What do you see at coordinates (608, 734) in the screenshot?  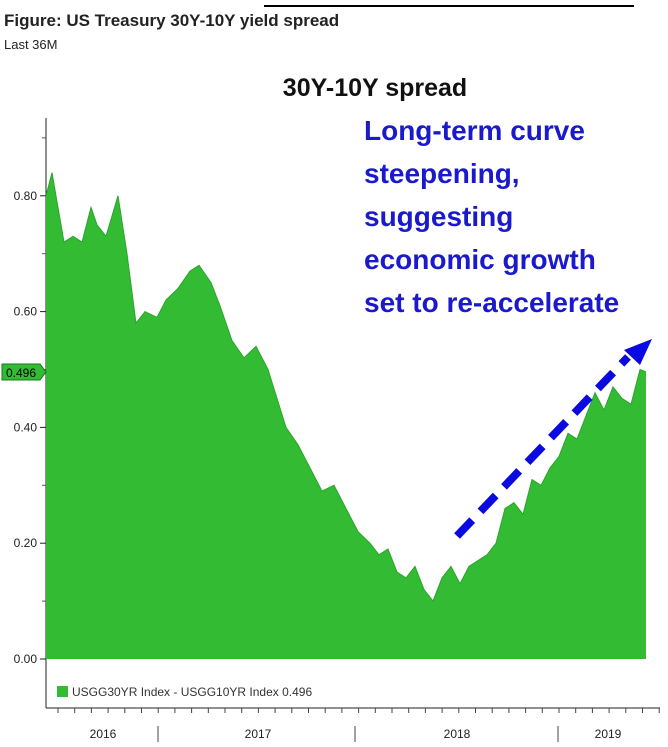 I see `x-tick-label: 2019` at bounding box center [608, 734].